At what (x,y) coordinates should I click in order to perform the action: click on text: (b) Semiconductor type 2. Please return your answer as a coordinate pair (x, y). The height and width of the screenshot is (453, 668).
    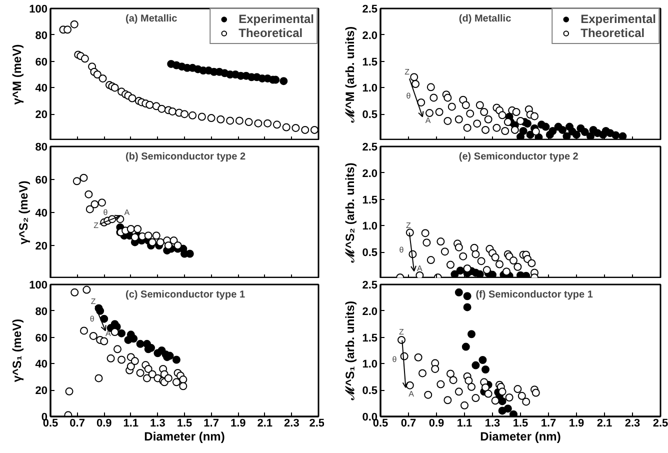
    Looking at the image, I should click on (186, 157).